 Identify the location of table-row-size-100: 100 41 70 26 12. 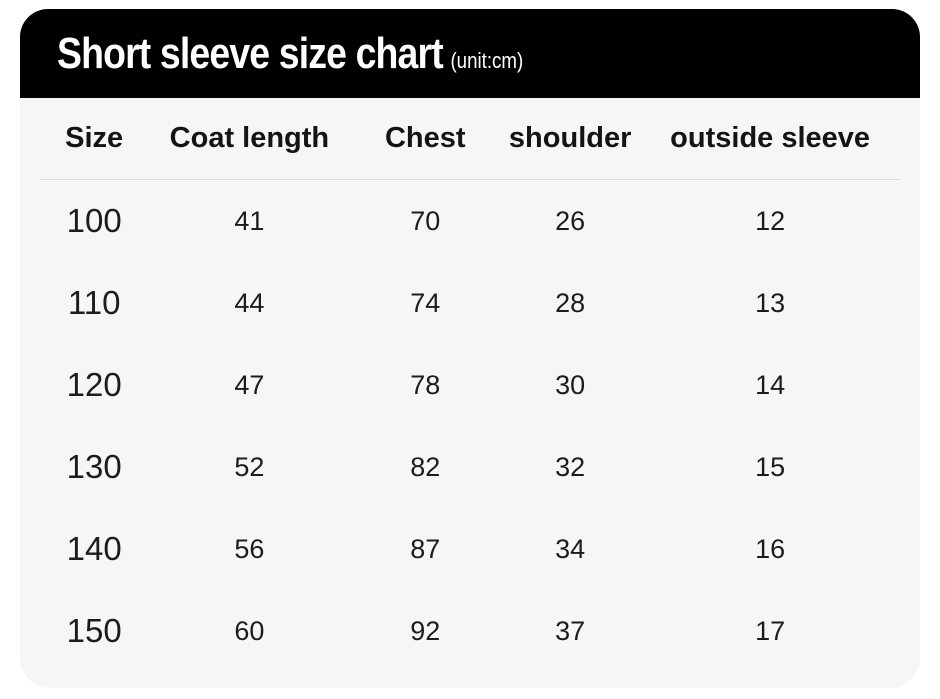
(470, 221).